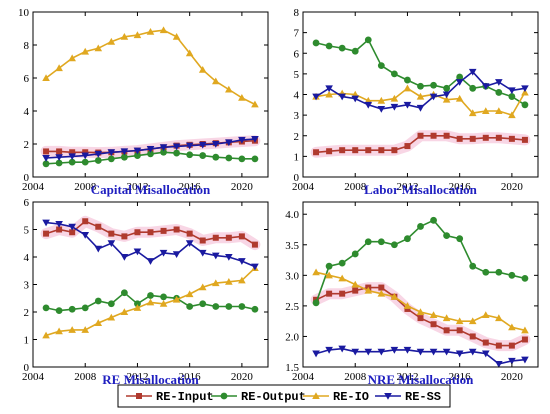 The height and width of the screenshot is (414, 550). Describe the element at coordinates (185, 397) in the screenshot. I see `legend-label: RE-Input` at that location.